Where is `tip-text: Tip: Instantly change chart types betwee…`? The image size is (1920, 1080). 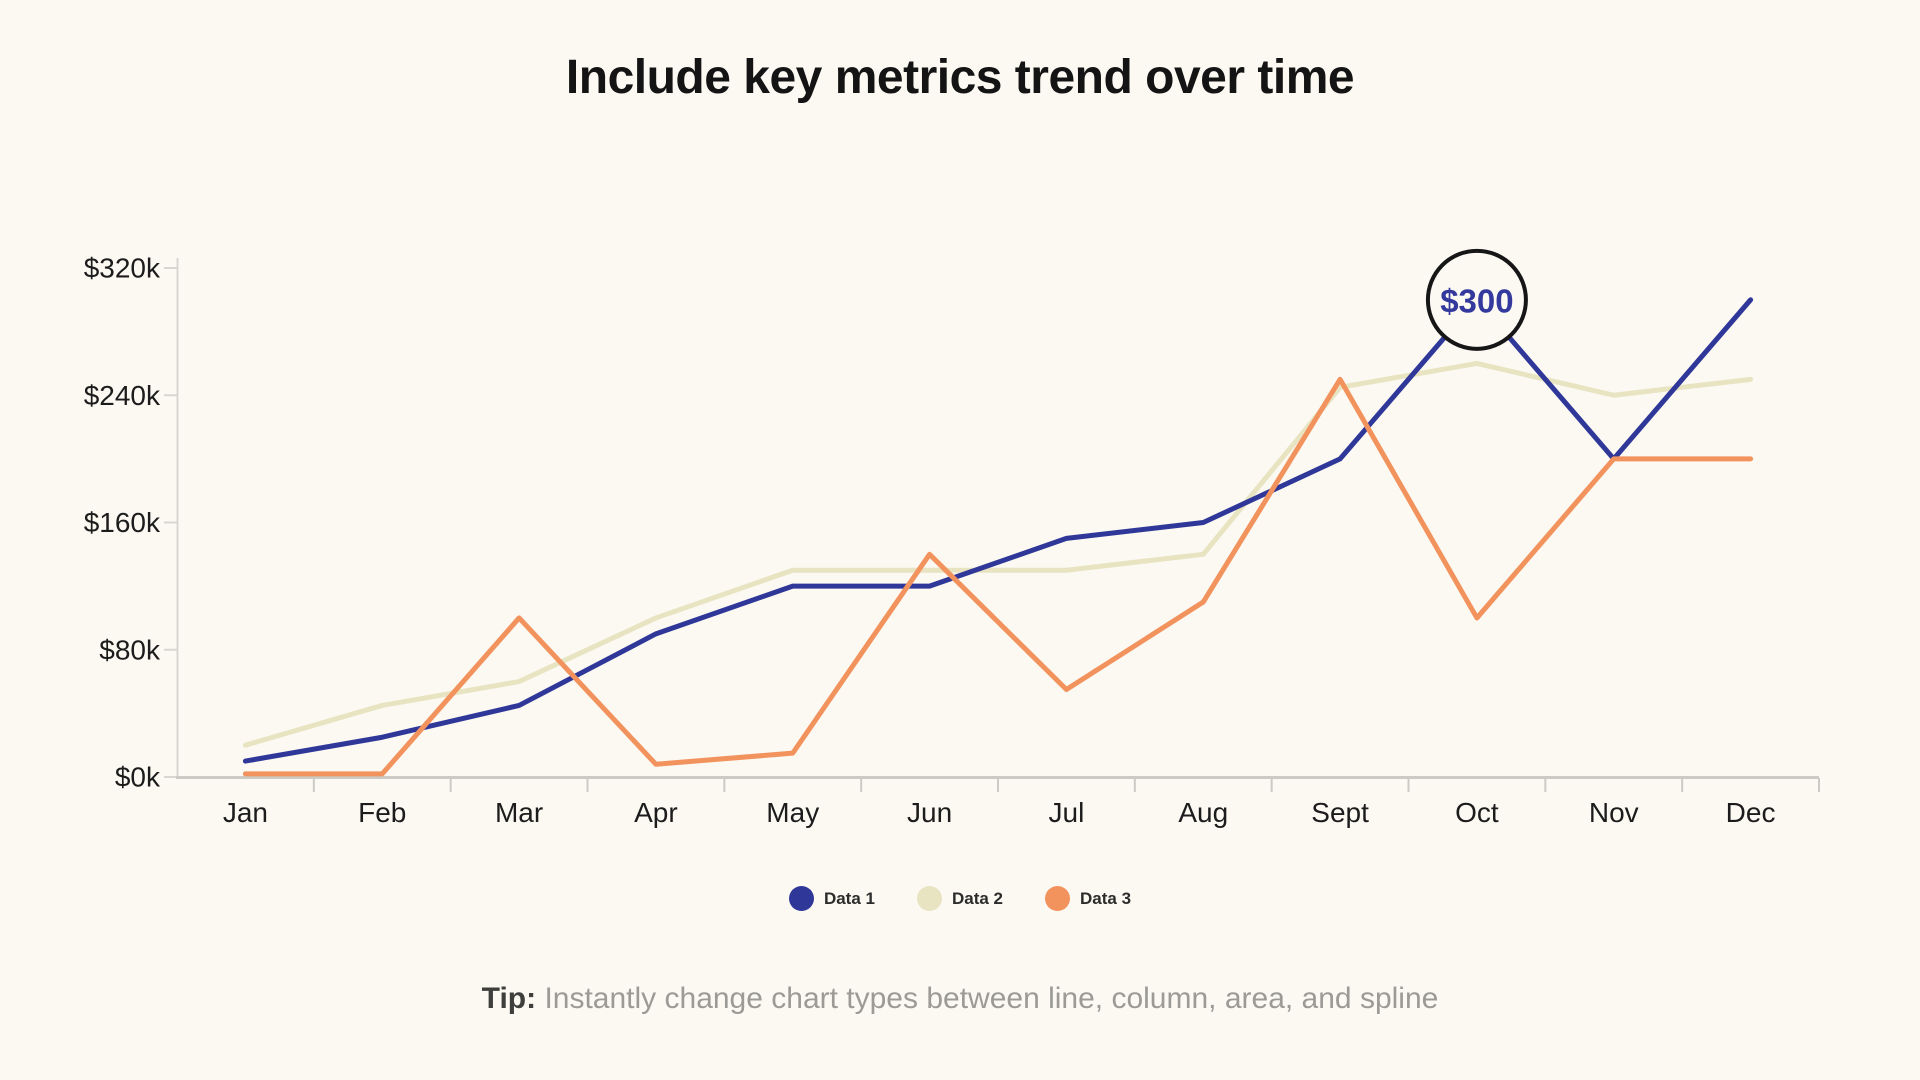 tip-text: Tip: Instantly change chart types betwee… is located at coordinates (960, 999).